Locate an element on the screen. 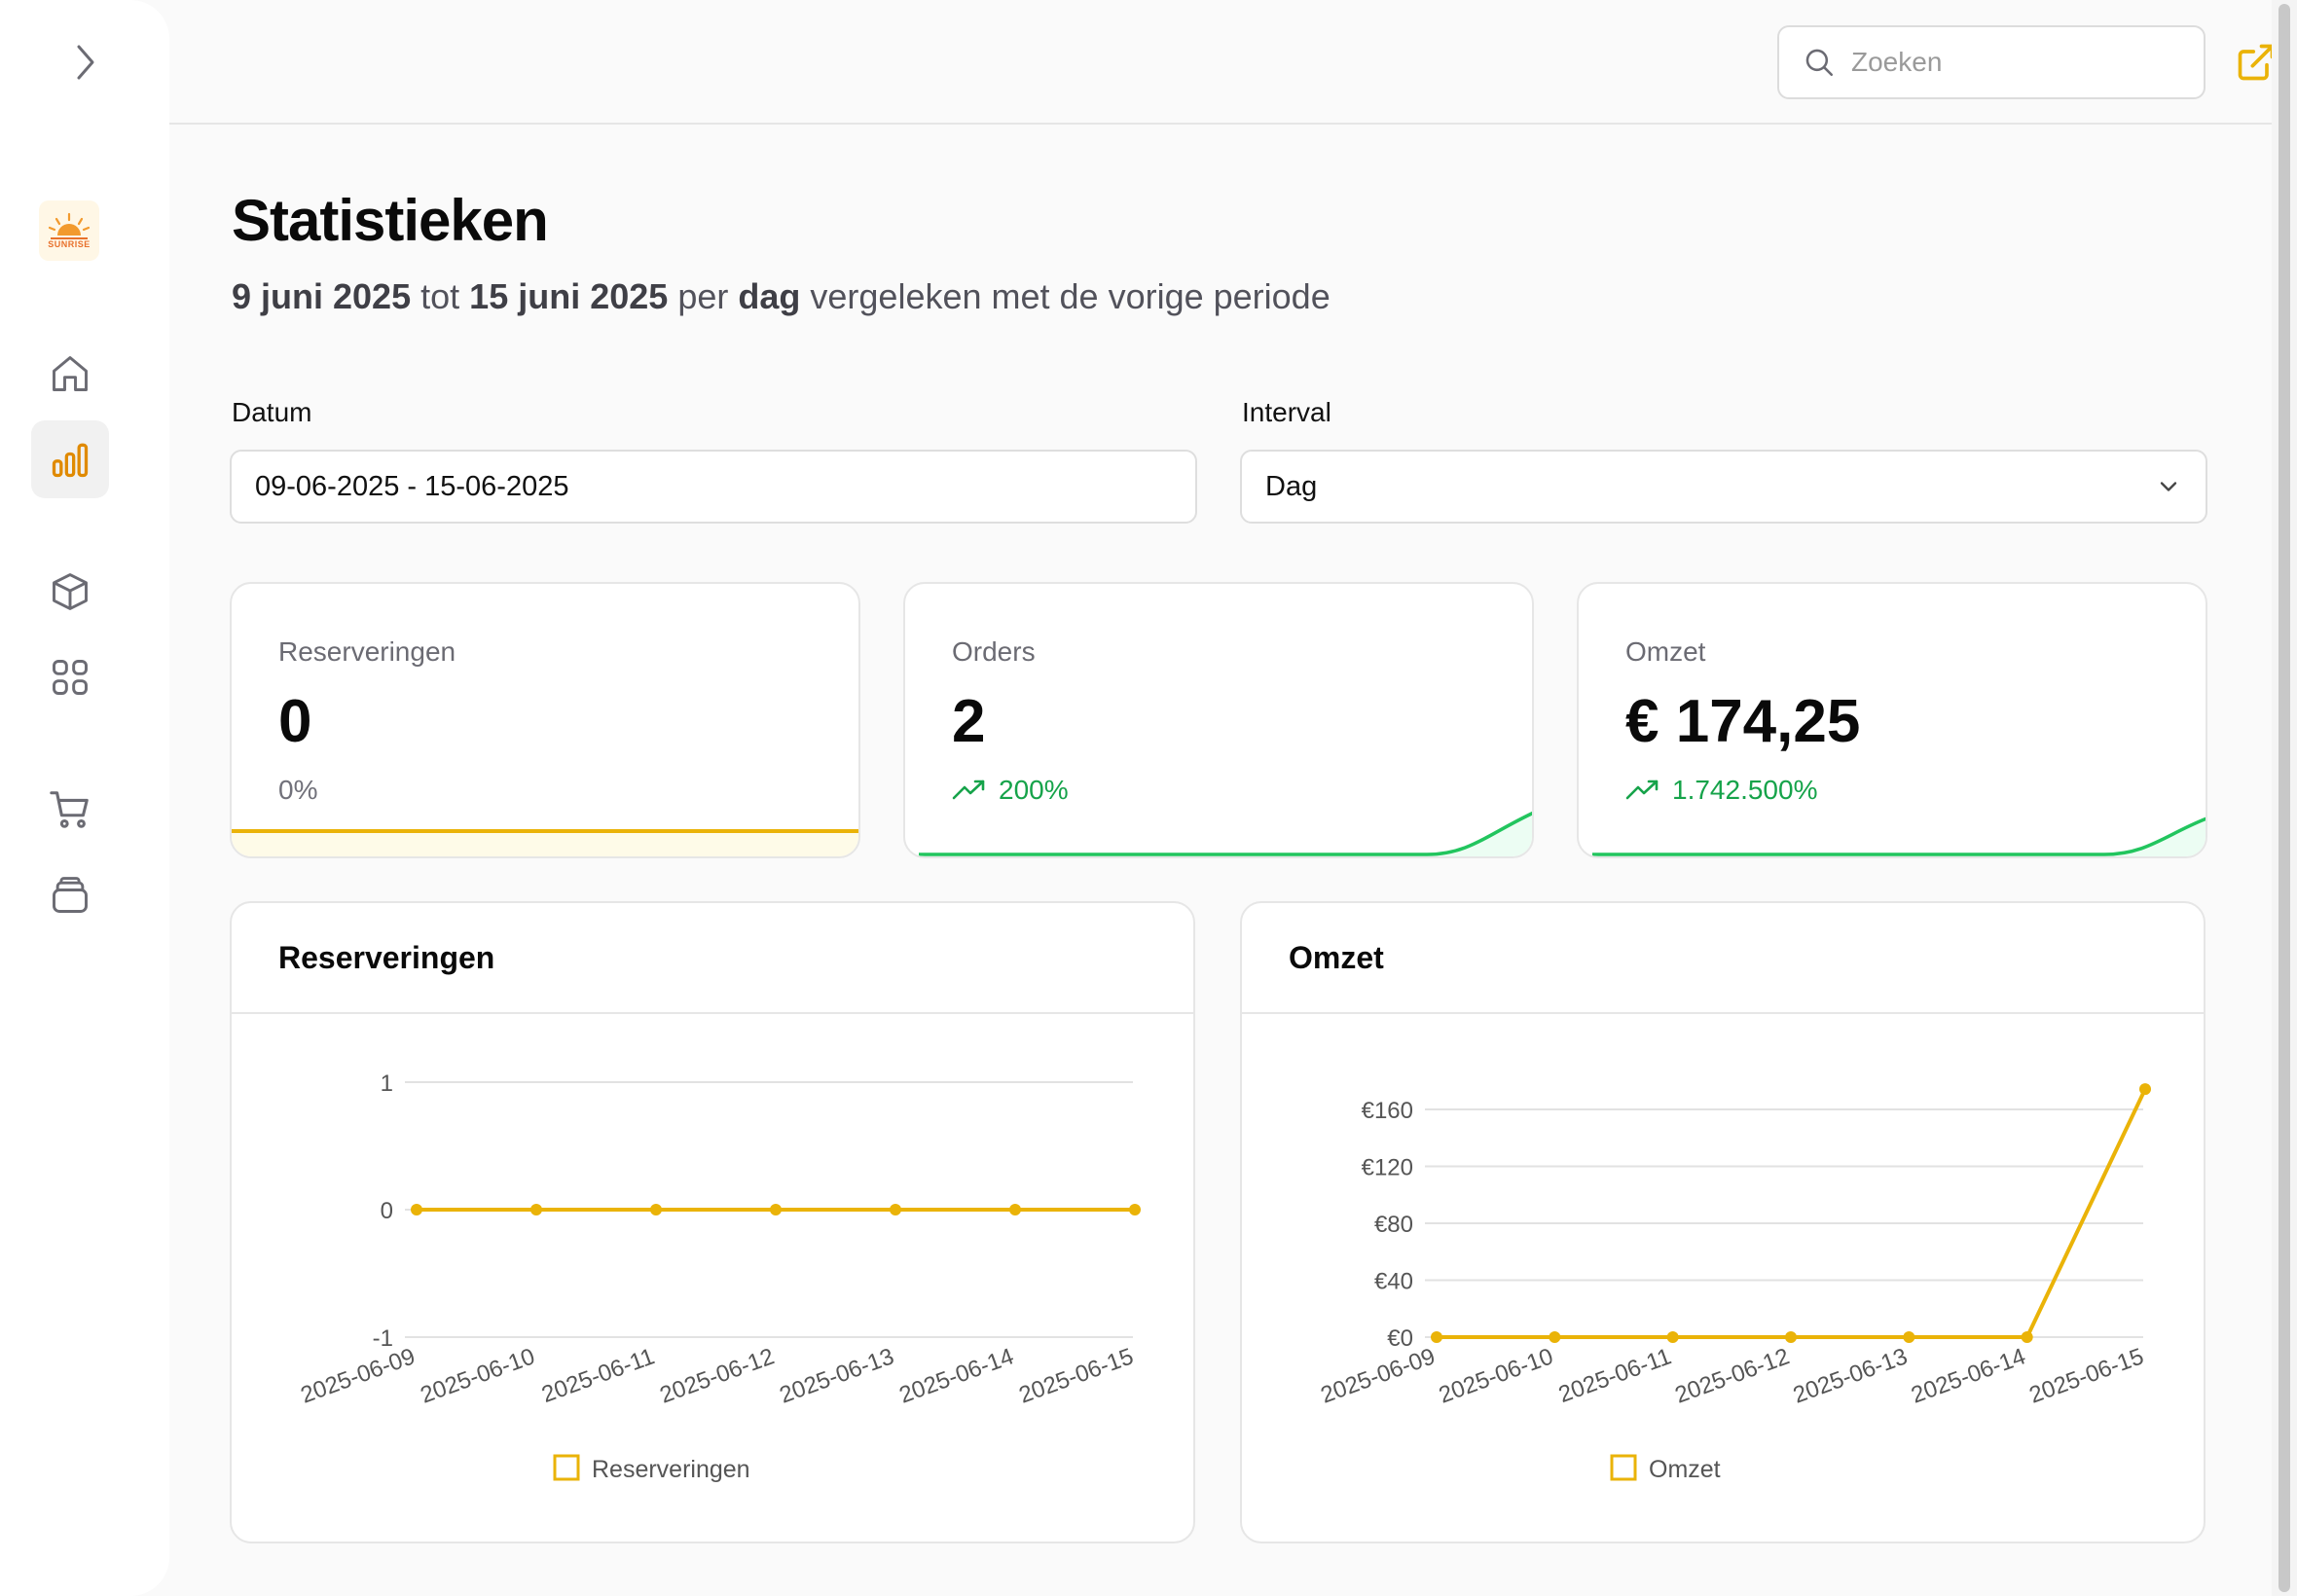 This screenshot has width=2297, height=1596. y-tick-label: -1 is located at coordinates (383, 1338).